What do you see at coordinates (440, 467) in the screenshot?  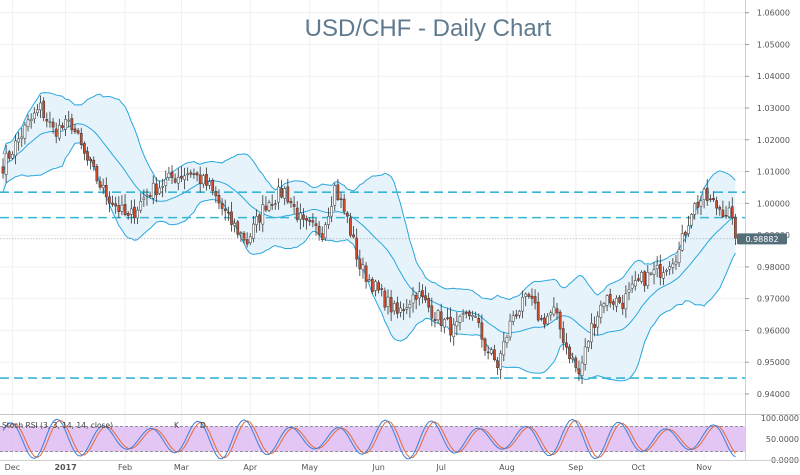 I see `time-tick-label: Jul` at bounding box center [440, 467].